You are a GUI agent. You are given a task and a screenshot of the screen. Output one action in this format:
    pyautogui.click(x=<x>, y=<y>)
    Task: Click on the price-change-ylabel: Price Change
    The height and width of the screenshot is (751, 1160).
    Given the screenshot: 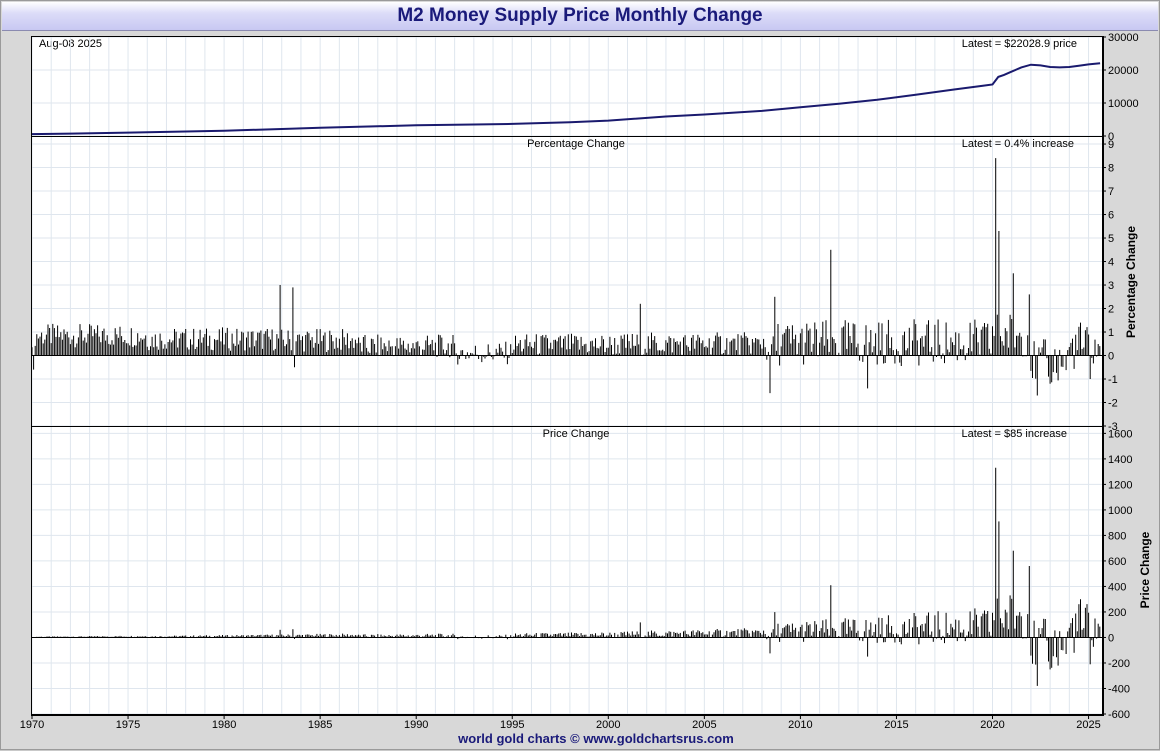 What is the action you would take?
    pyautogui.click(x=1145, y=569)
    